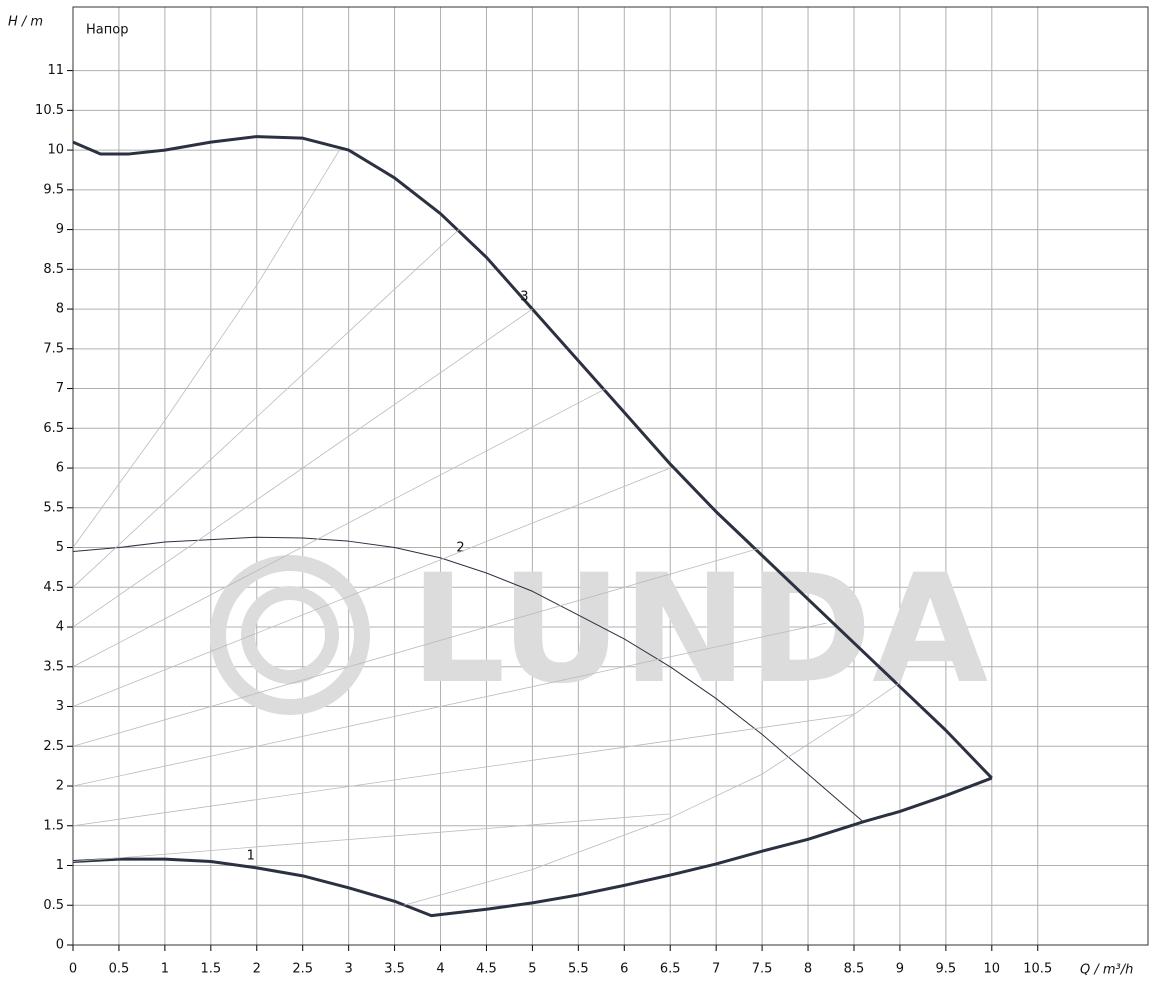  Describe the element at coordinates (49, 110) in the screenshot. I see `y-tick-label: 10.5` at that location.